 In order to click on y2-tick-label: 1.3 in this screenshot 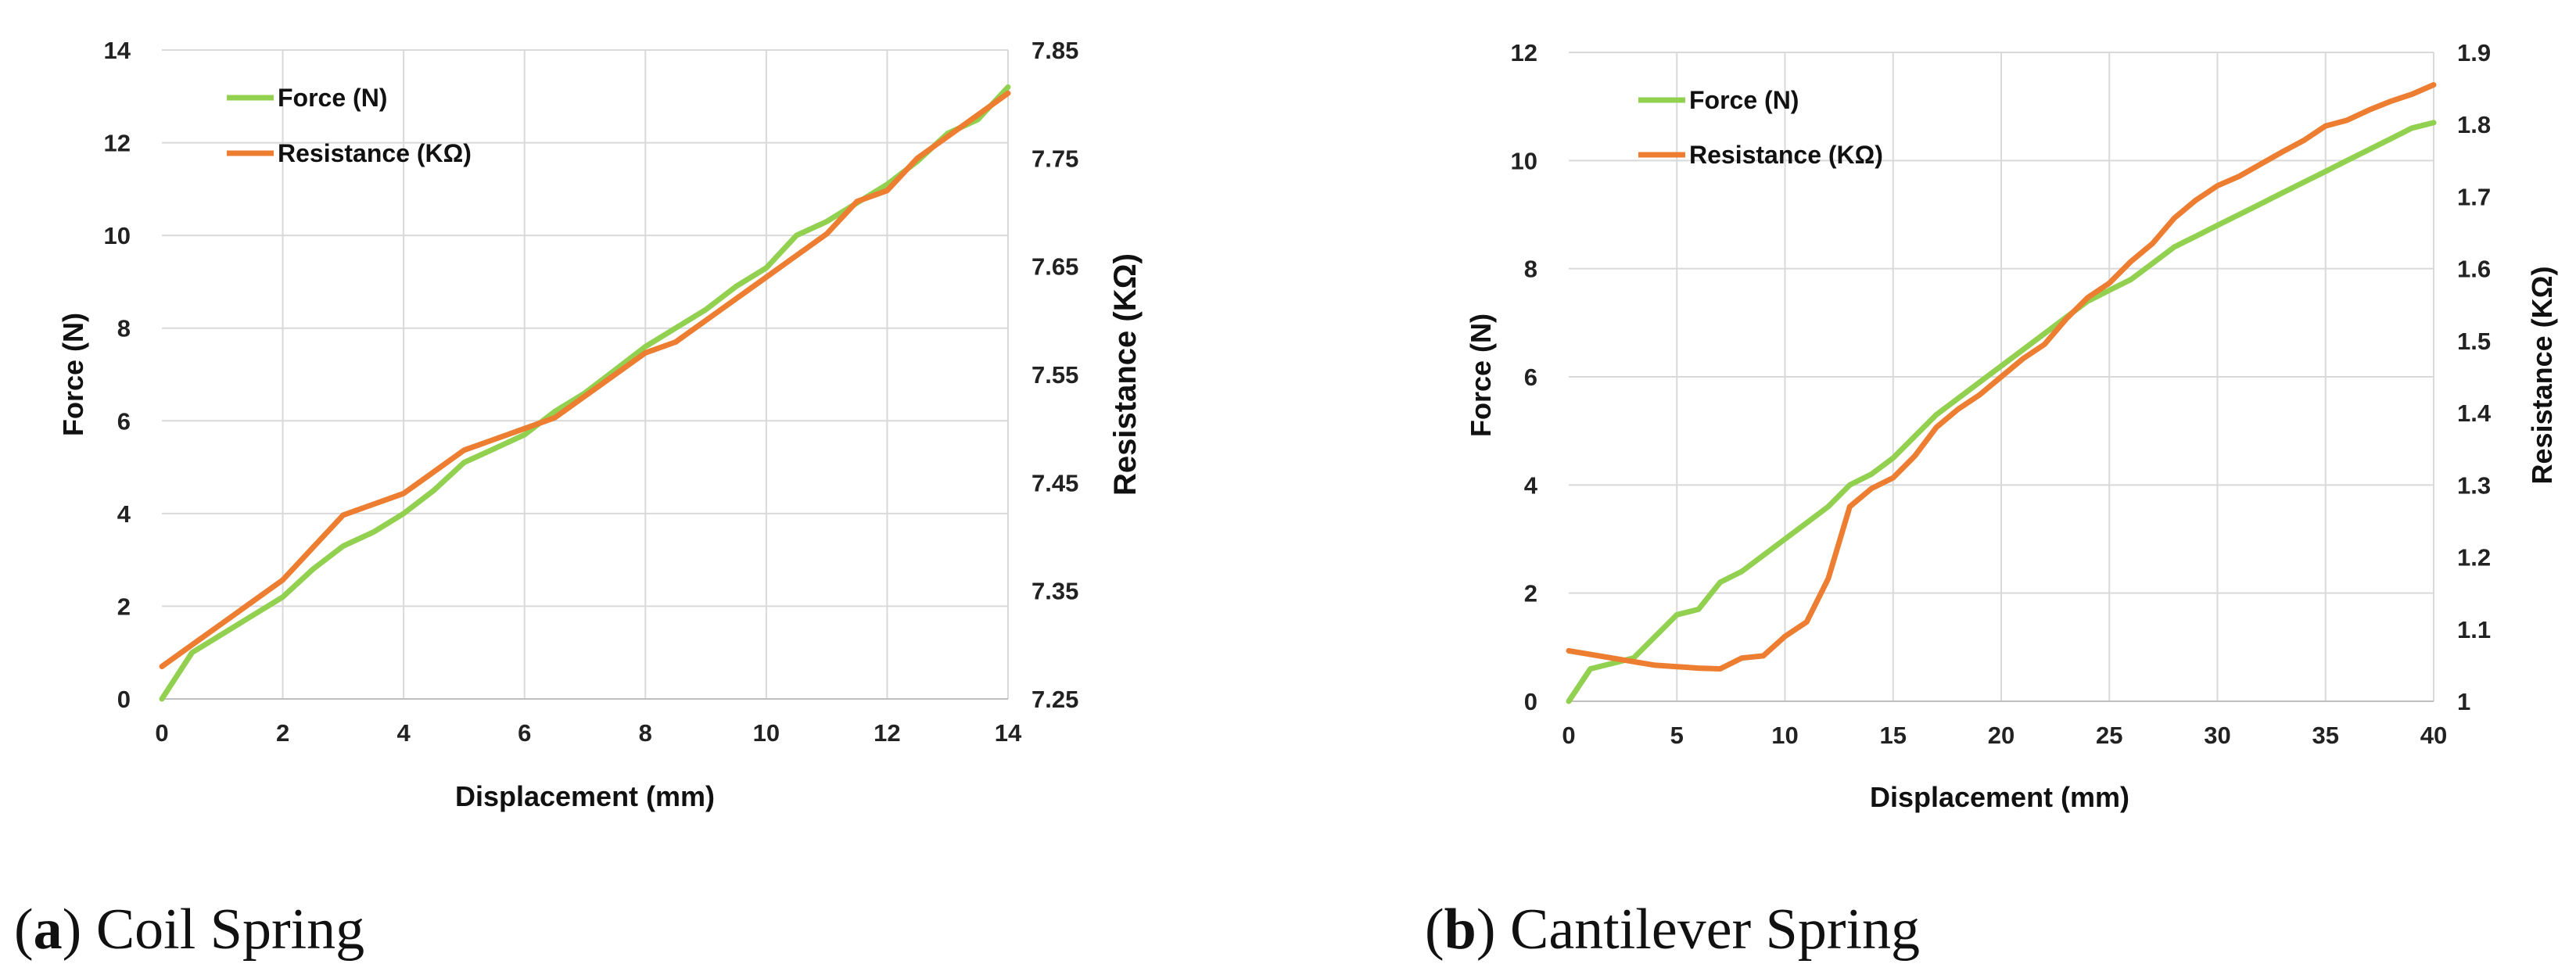, I will do `click(2474, 485)`.